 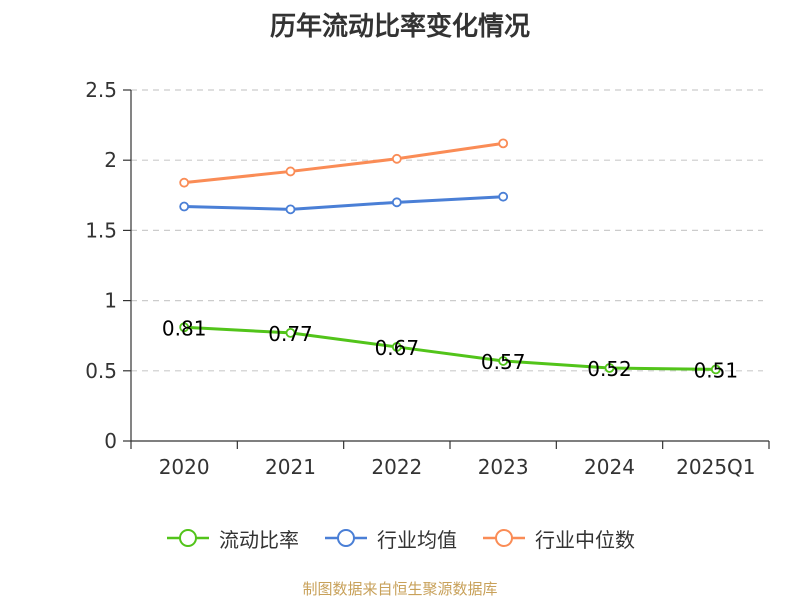 I want to click on legend-label: 行业均值, so click(x=417, y=539).